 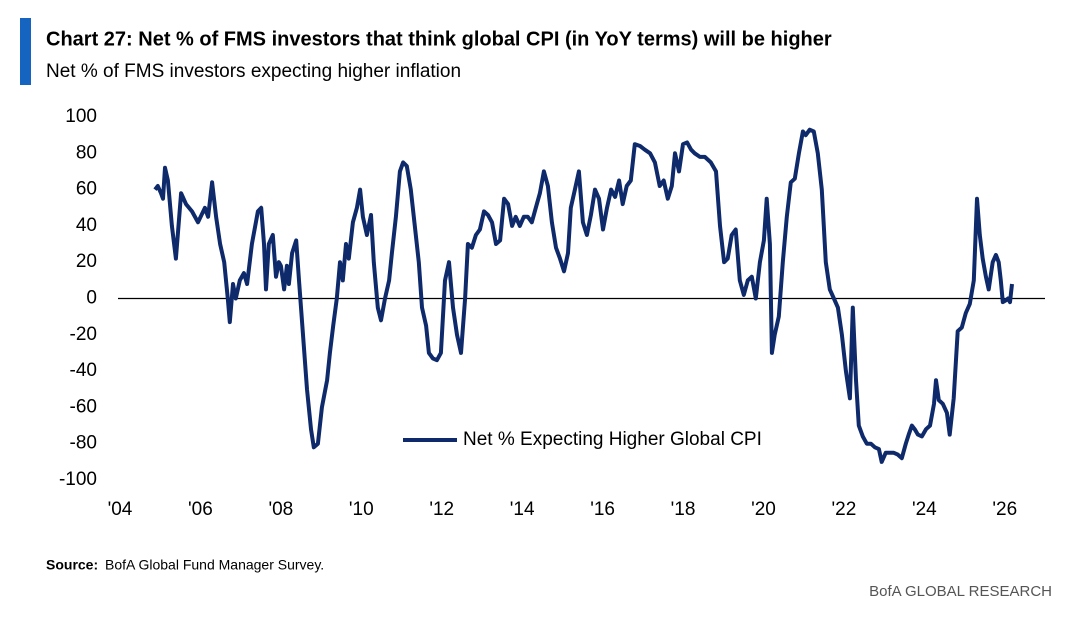 I want to click on y-tick-label: -80, so click(x=83, y=443).